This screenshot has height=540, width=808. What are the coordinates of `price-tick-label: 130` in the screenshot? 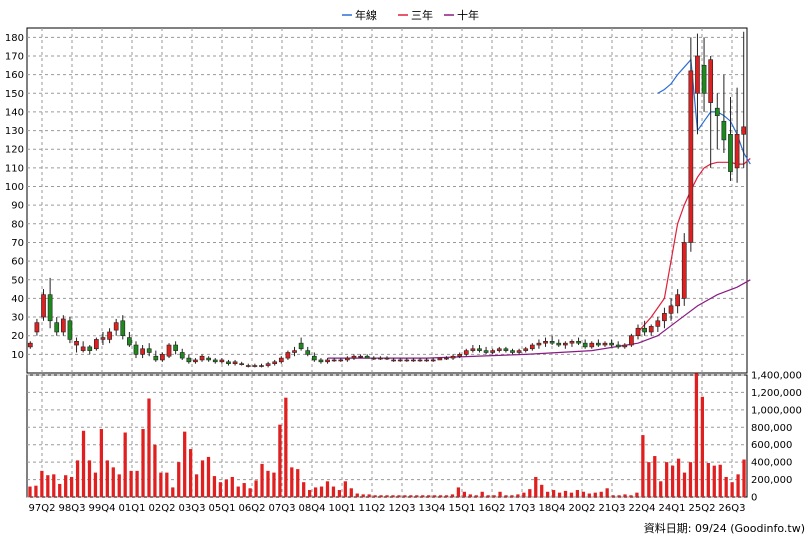 It's located at (14, 131).